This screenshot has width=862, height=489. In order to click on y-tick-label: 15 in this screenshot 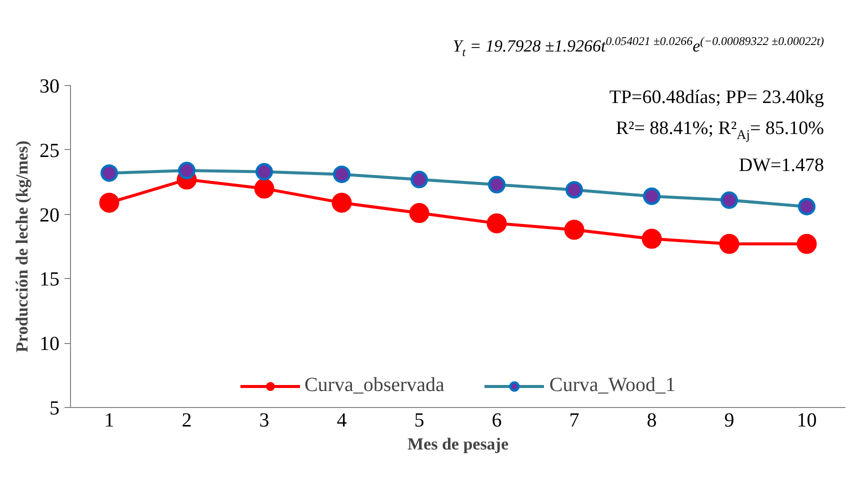, I will do `click(50, 279)`.